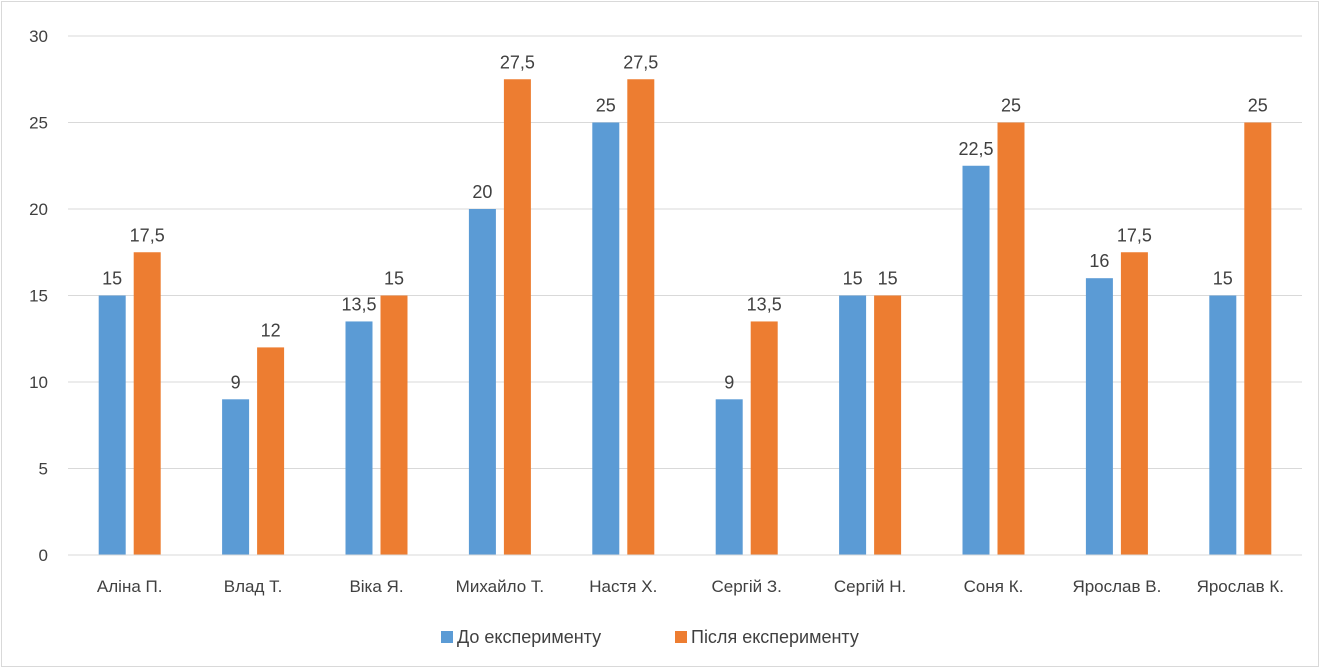 The width and height of the screenshot is (1323, 672). I want to click on legend: До експерименту Після експерименту, so click(650, 637).